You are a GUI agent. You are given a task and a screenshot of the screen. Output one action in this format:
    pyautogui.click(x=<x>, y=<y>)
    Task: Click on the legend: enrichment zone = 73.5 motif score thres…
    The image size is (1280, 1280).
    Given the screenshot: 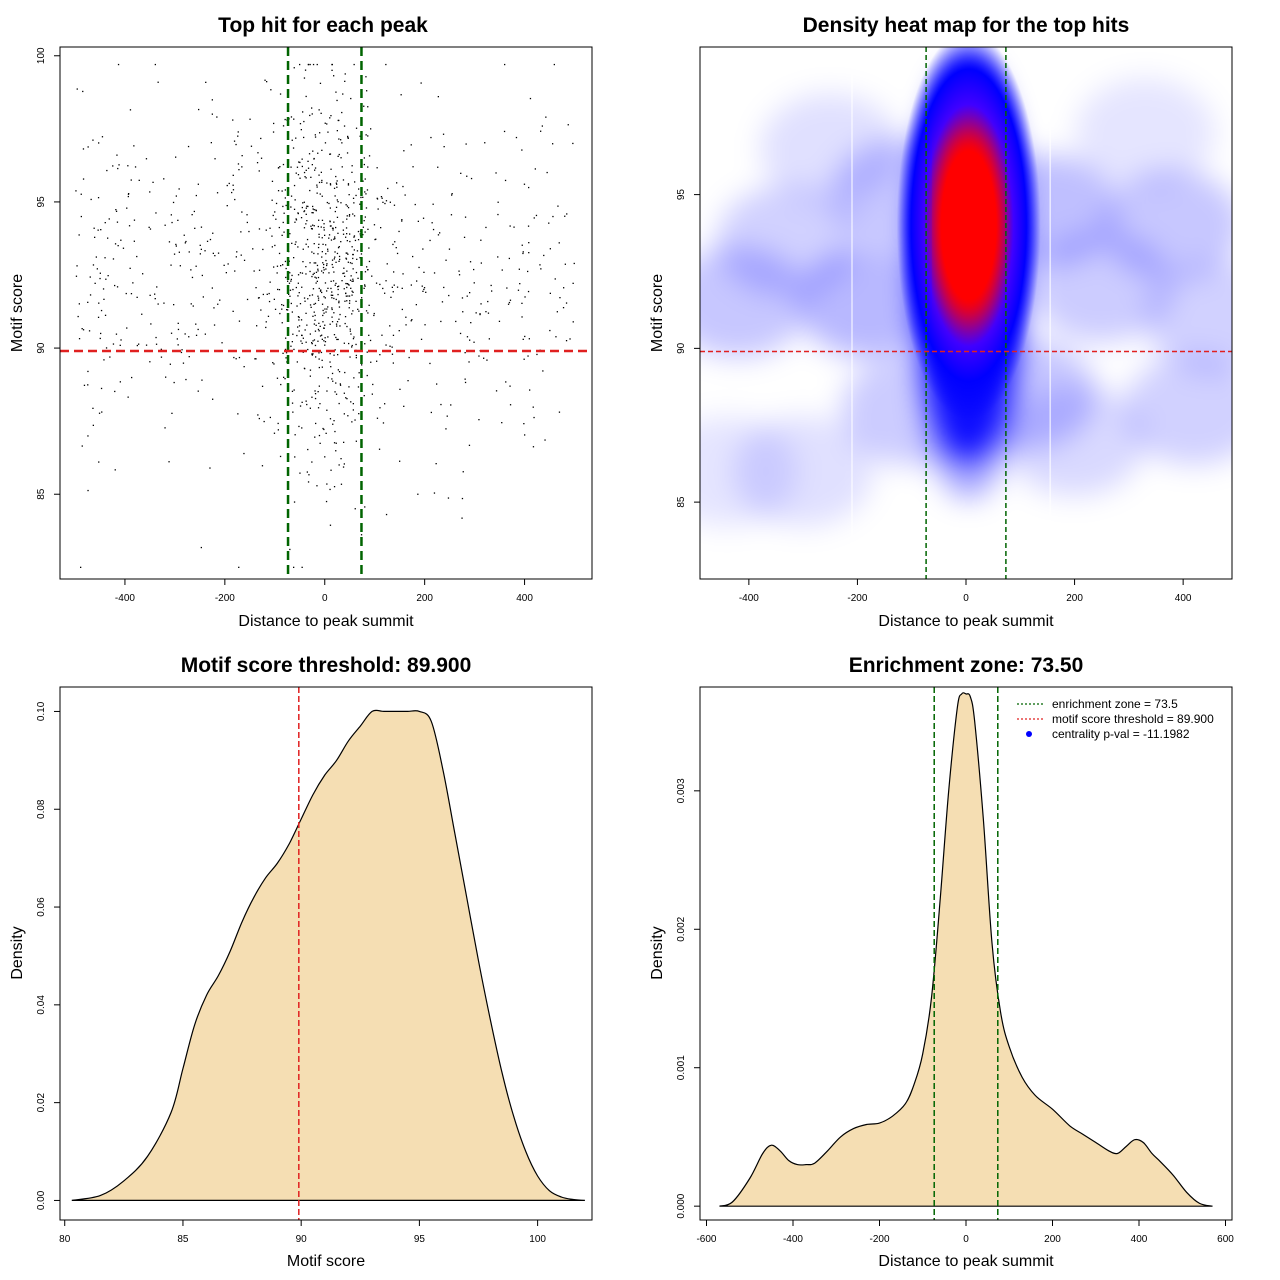 What is the action you would take?
    pyautogui.click(x=1115, y=719)
    